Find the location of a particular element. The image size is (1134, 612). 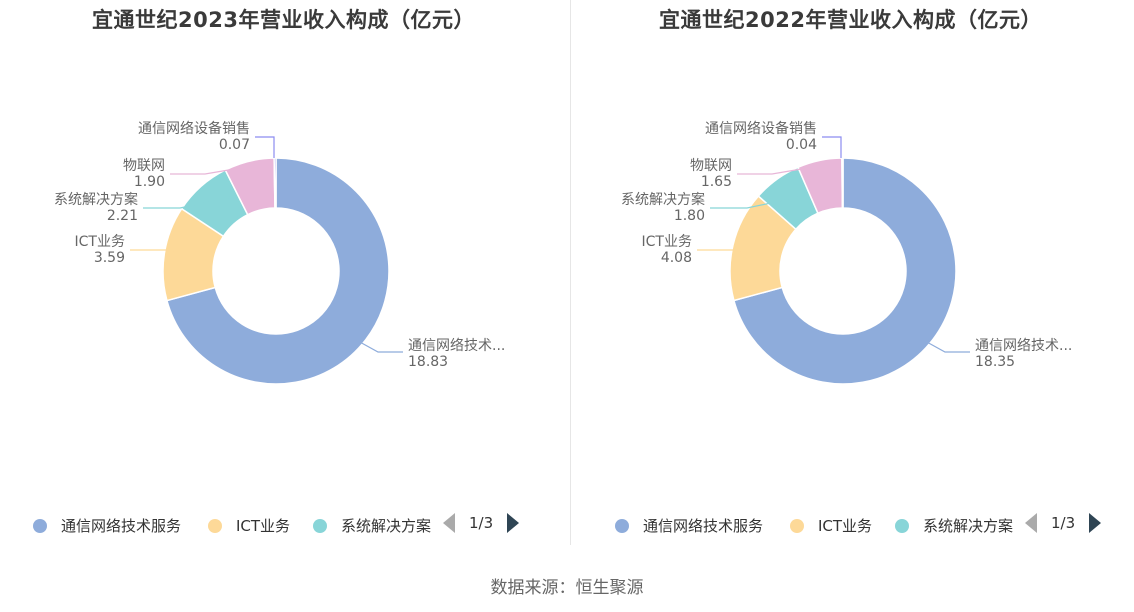

panel-divider is located at coordinates (570, 272).